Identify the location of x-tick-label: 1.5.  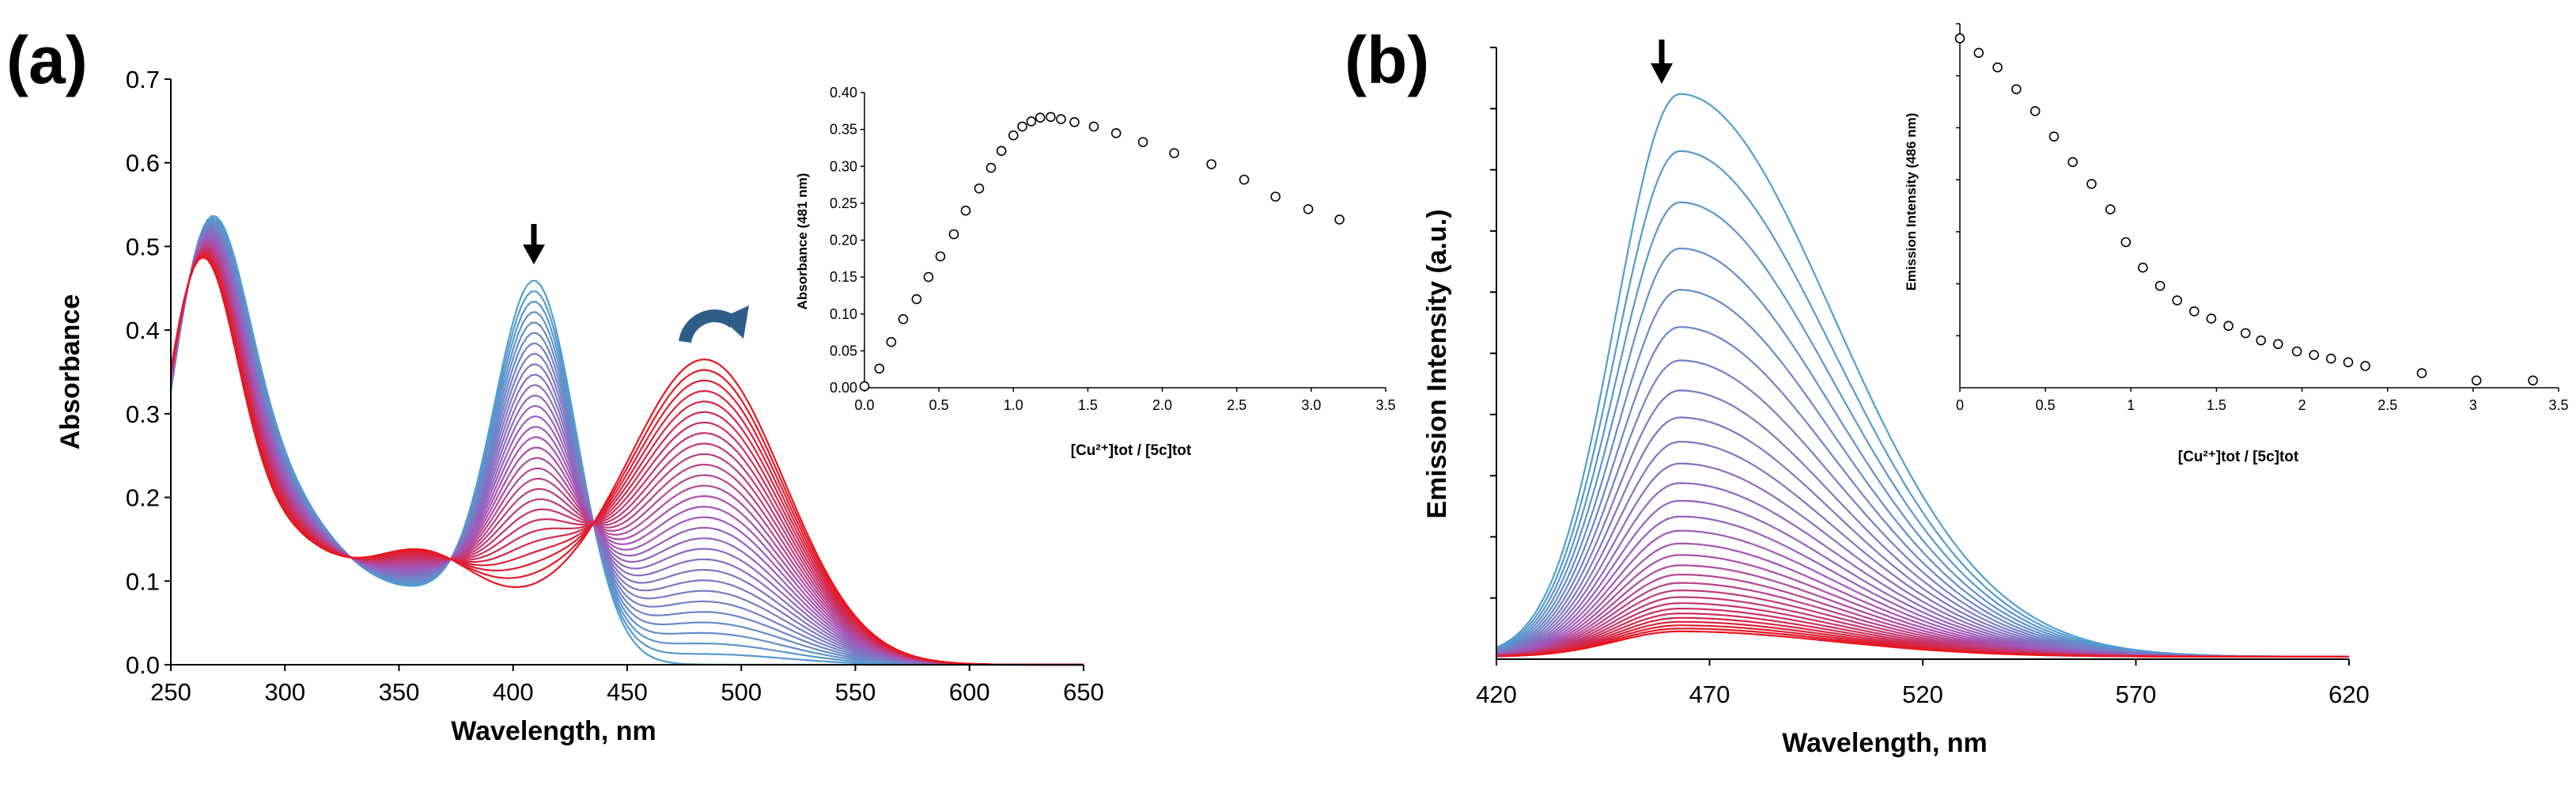
(2217, 405).